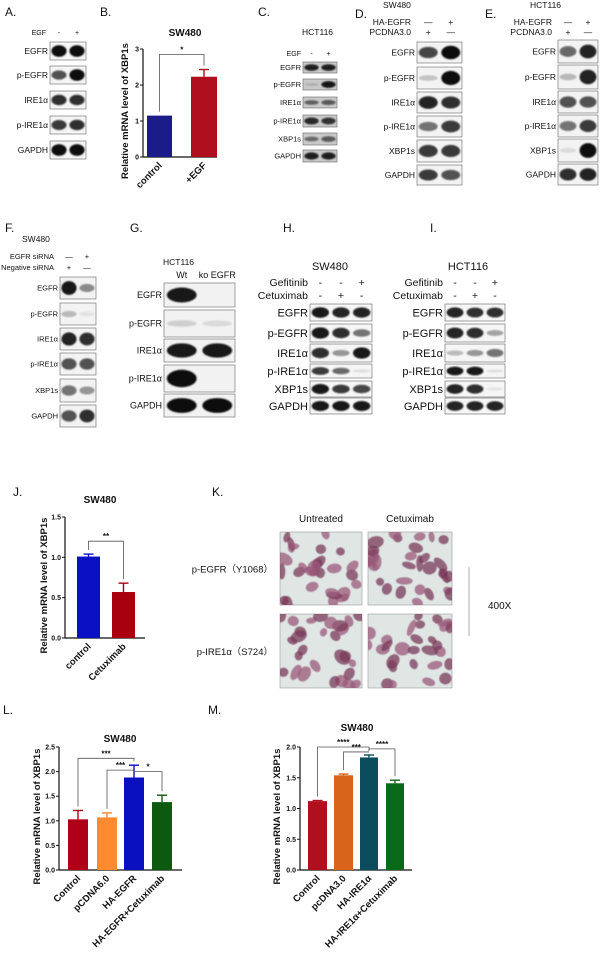 The width and height of the screenshot is (604, 974). I want to click on protein-label: p-EGFR, so click(540, 77).